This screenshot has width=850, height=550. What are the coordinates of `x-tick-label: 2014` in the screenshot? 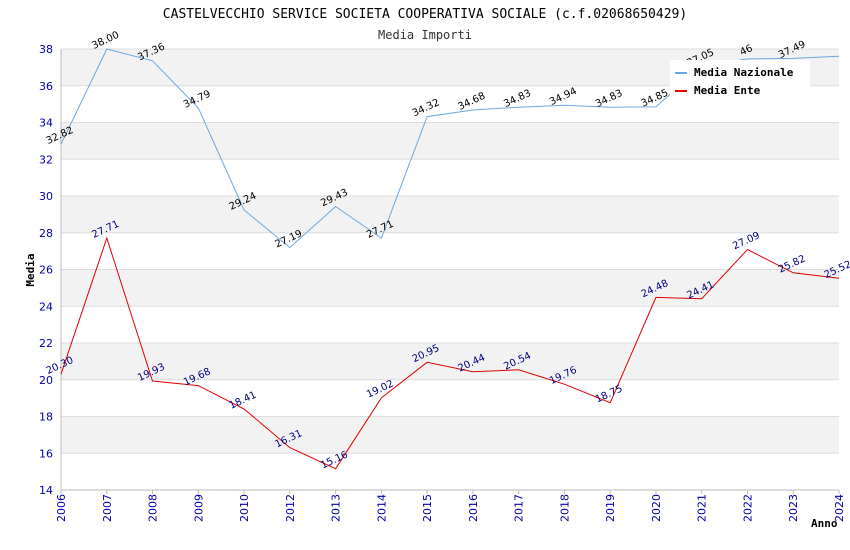 It's located at (381, 508).